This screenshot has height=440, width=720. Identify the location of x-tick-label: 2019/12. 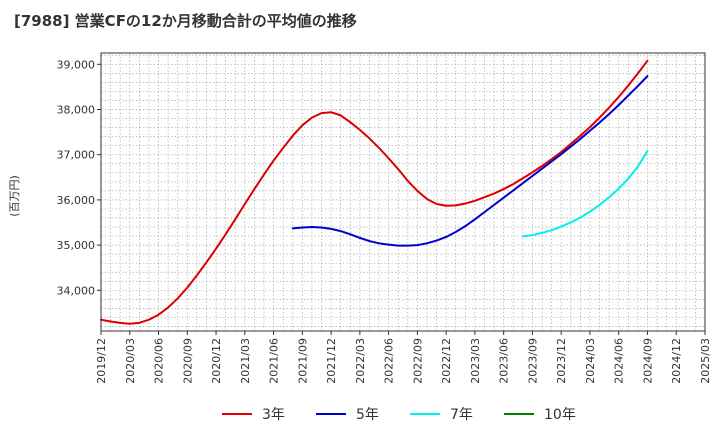
(101, 361).